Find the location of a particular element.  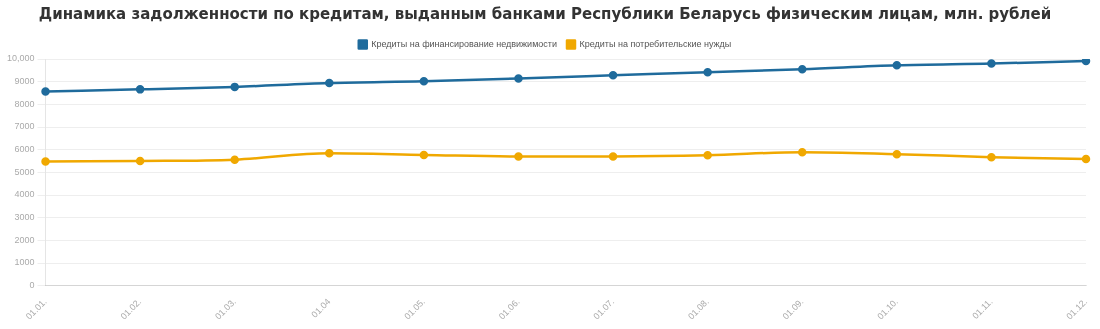

y-tick-label: 9000 is located at coordinates (24, 81).